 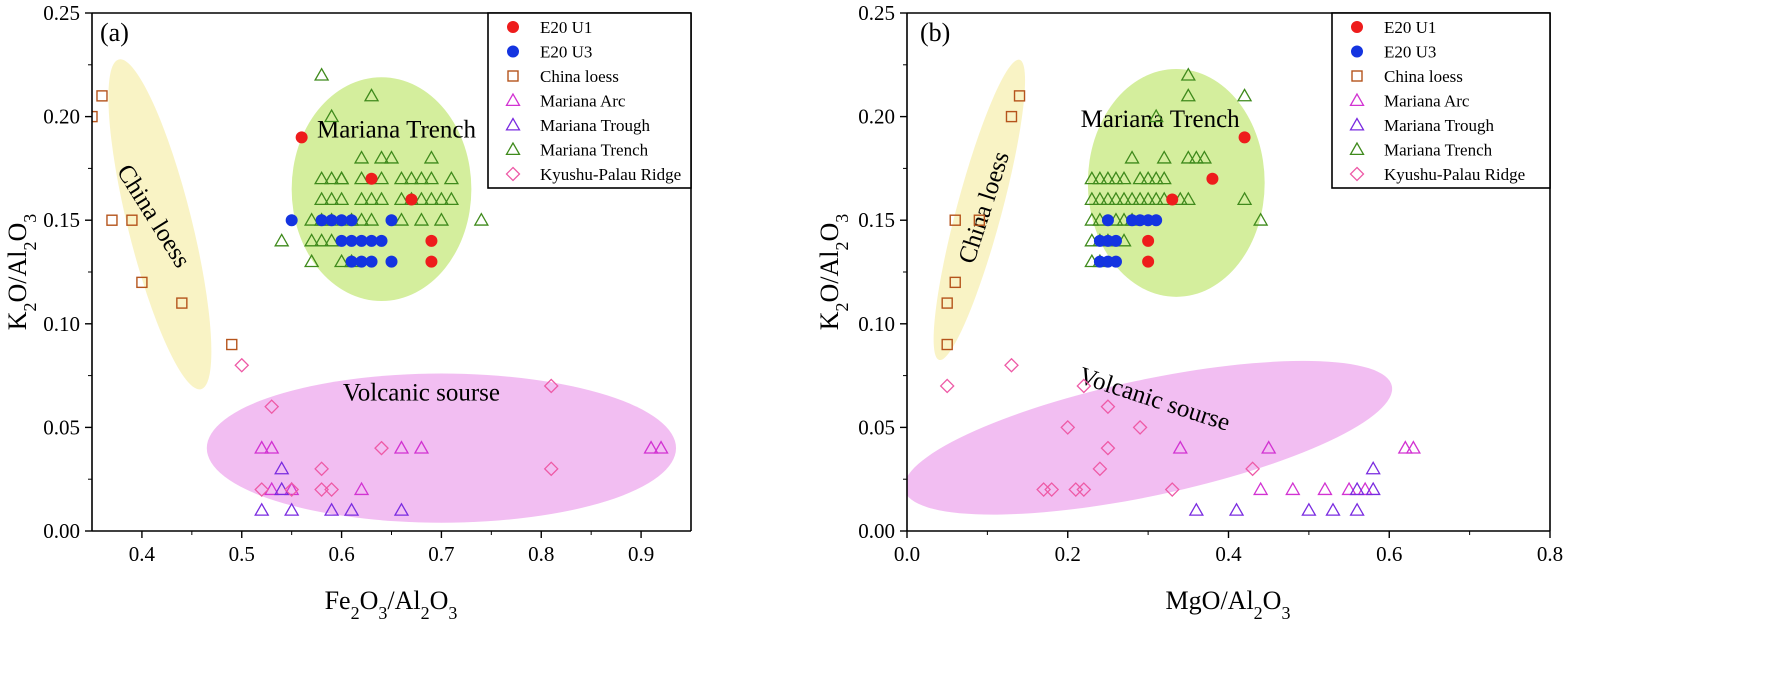 What do you see at coordinates (513, 76) in the screenshot?
I see `legend-marker-loess` at bounding box center [513, 76].